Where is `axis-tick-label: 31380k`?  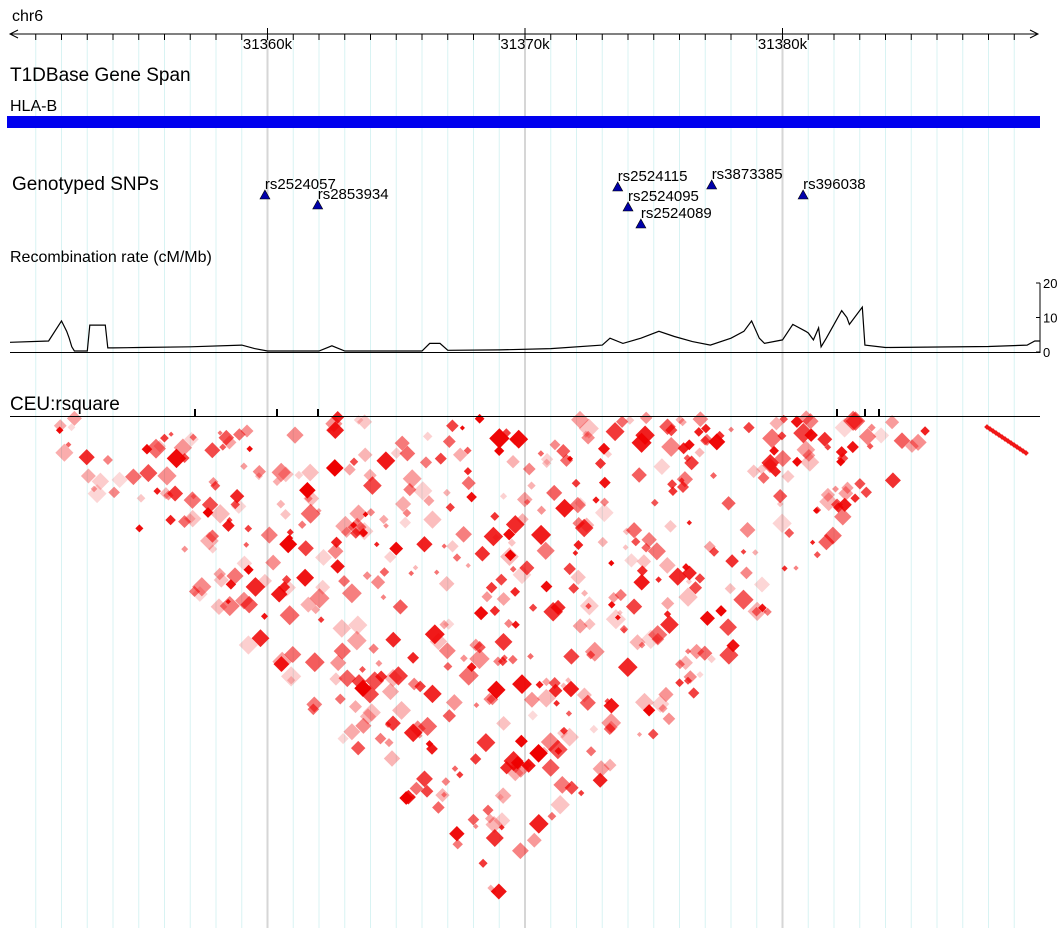
axis-tick-label: 31380k is located at coordinates (783, 44).